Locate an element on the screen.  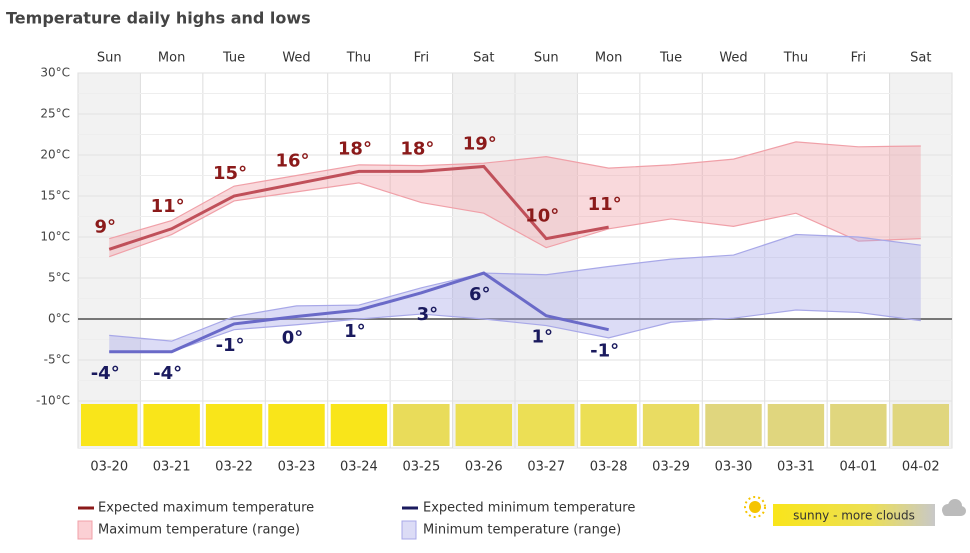
legend-label: Expected maximum temperature is located at coordinates (206, 508).